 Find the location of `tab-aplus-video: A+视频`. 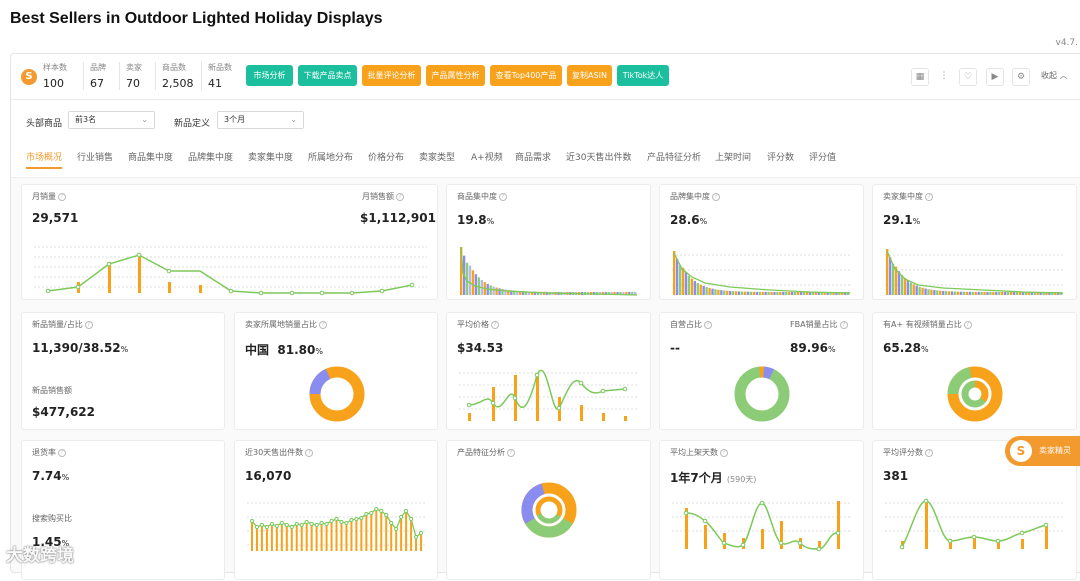

tab-aplus-video: A+视频 is located at coordinates (487, 158).